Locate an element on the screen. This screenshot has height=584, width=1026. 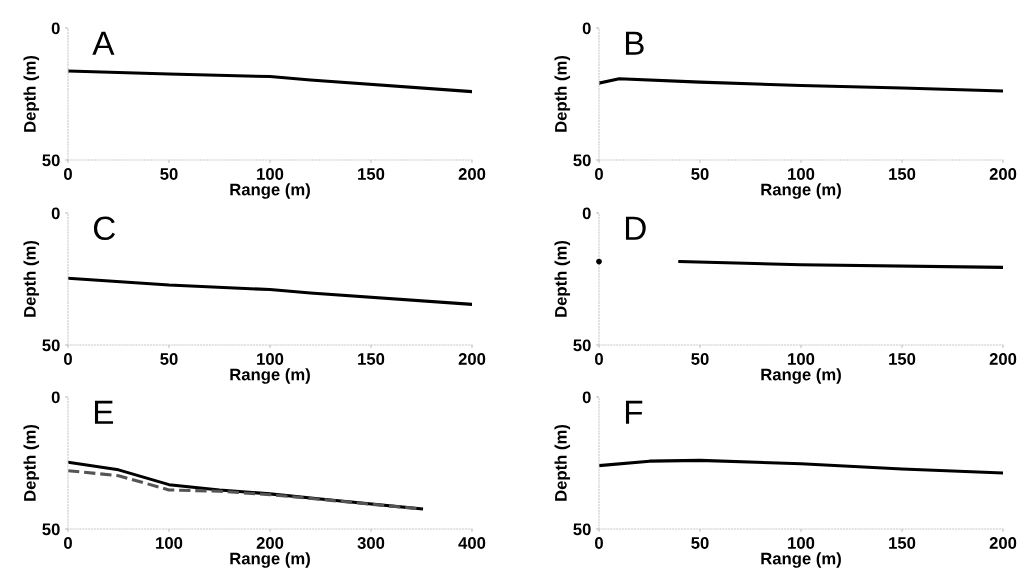
chart-title: E is located at coordinates (104, 412).